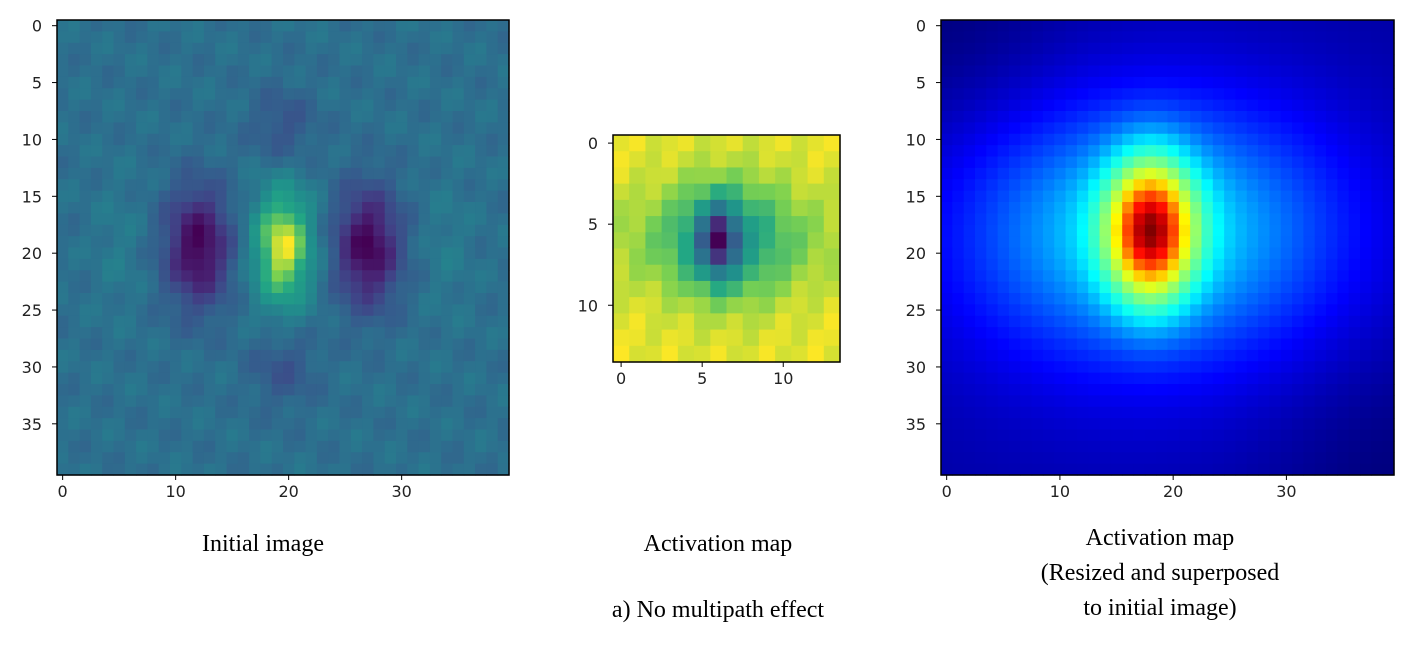 The height and width of the screenshot is (645, 1416). What do you see at coordinates (621, 378) in the screenshot?
I see `activation-x-tick-label: 0` at bounding box center [621, 378].